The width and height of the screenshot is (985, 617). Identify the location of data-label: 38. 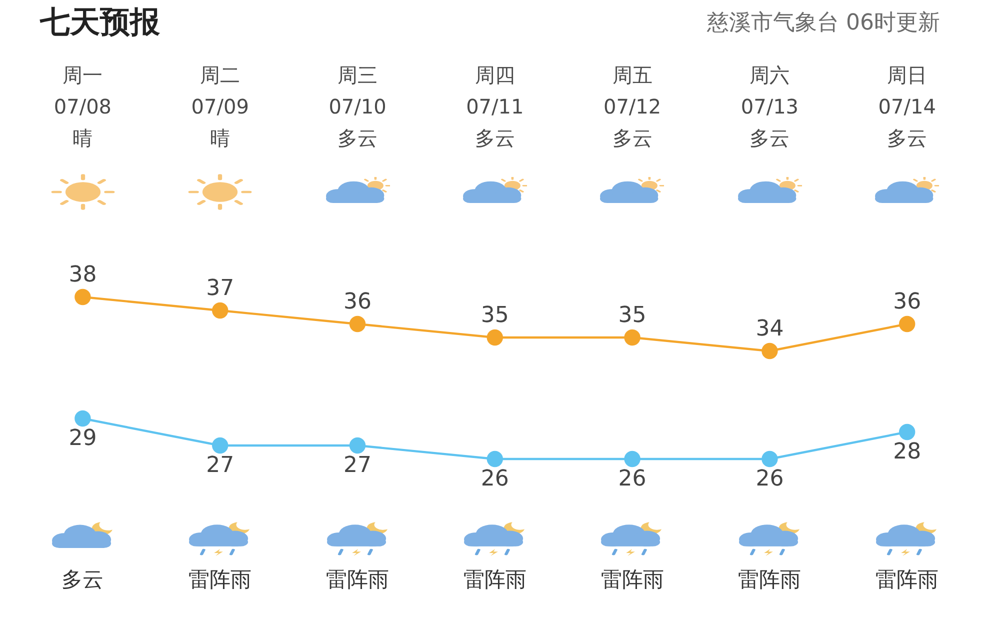
(82, 275).